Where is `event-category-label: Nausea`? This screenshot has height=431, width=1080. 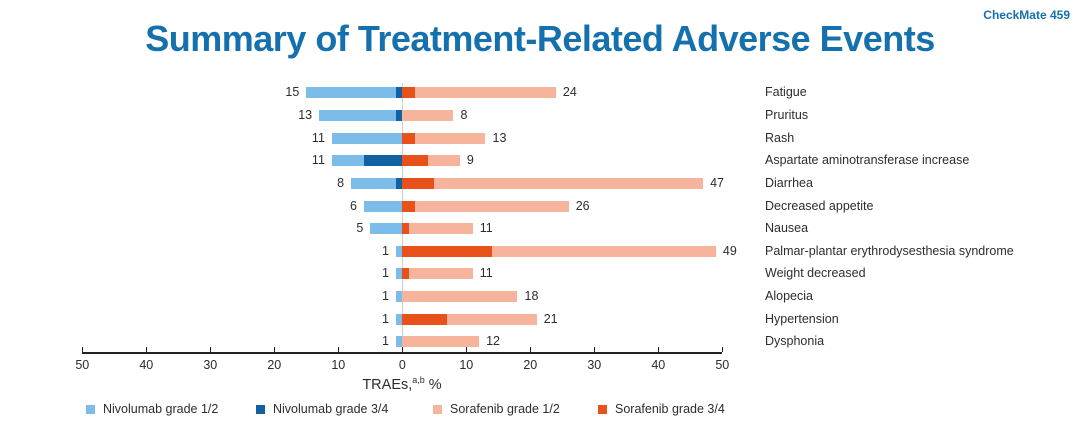
event-category-label: Nausea is located at coordinates (787, 228).